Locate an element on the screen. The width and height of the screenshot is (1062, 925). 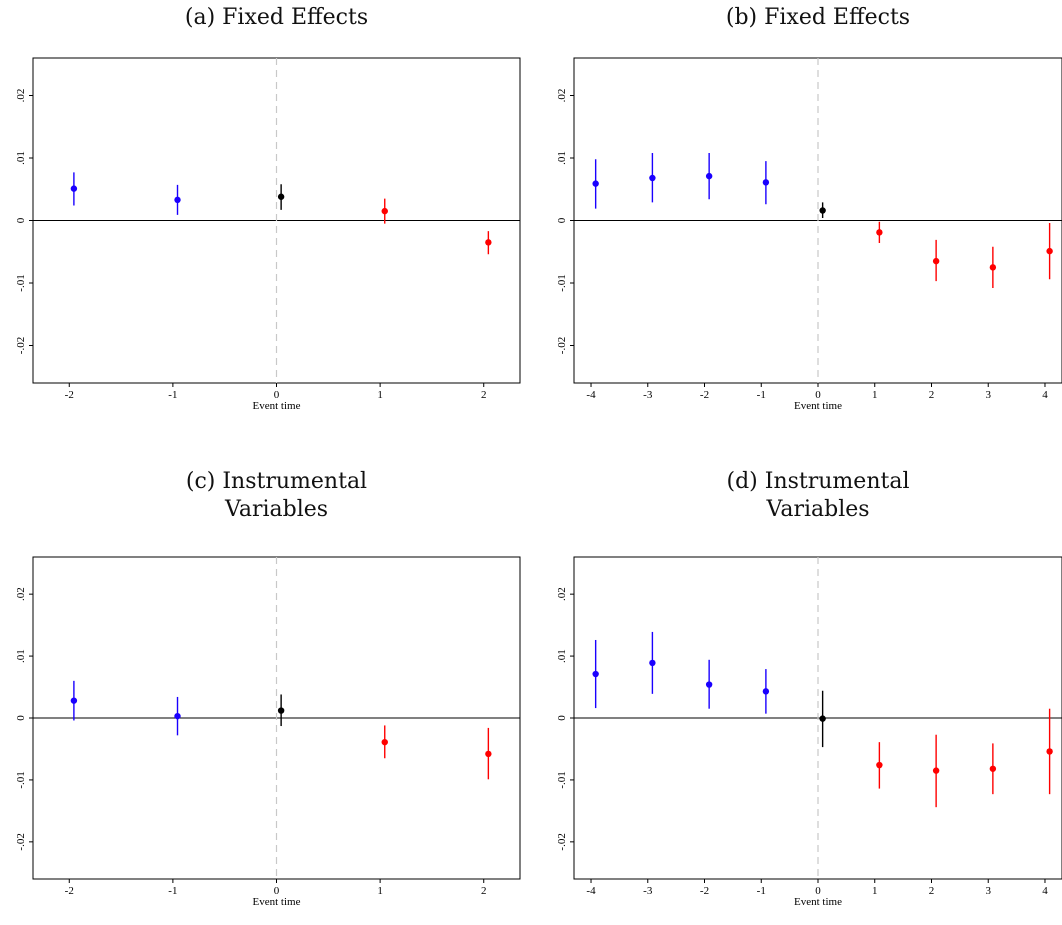
panel-a-title: (a) Fixed Effects is located at coordinates (276, 17).